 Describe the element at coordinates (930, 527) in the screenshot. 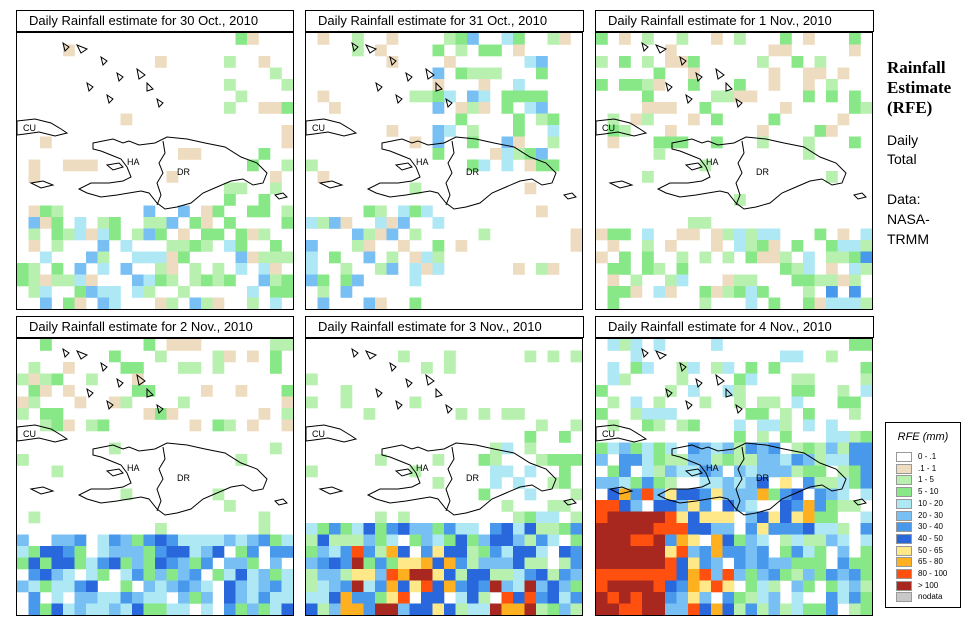

I see `legend-label: 30 - 40` at that location.